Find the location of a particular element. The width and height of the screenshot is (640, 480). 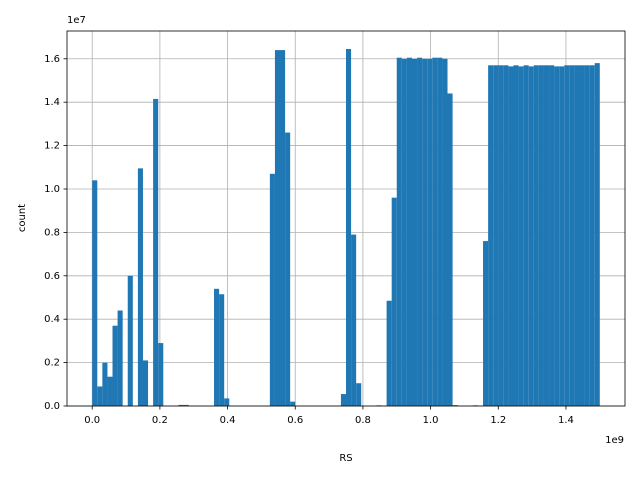

x-tick-label: 1.0 is located at coordinates (431, 420).